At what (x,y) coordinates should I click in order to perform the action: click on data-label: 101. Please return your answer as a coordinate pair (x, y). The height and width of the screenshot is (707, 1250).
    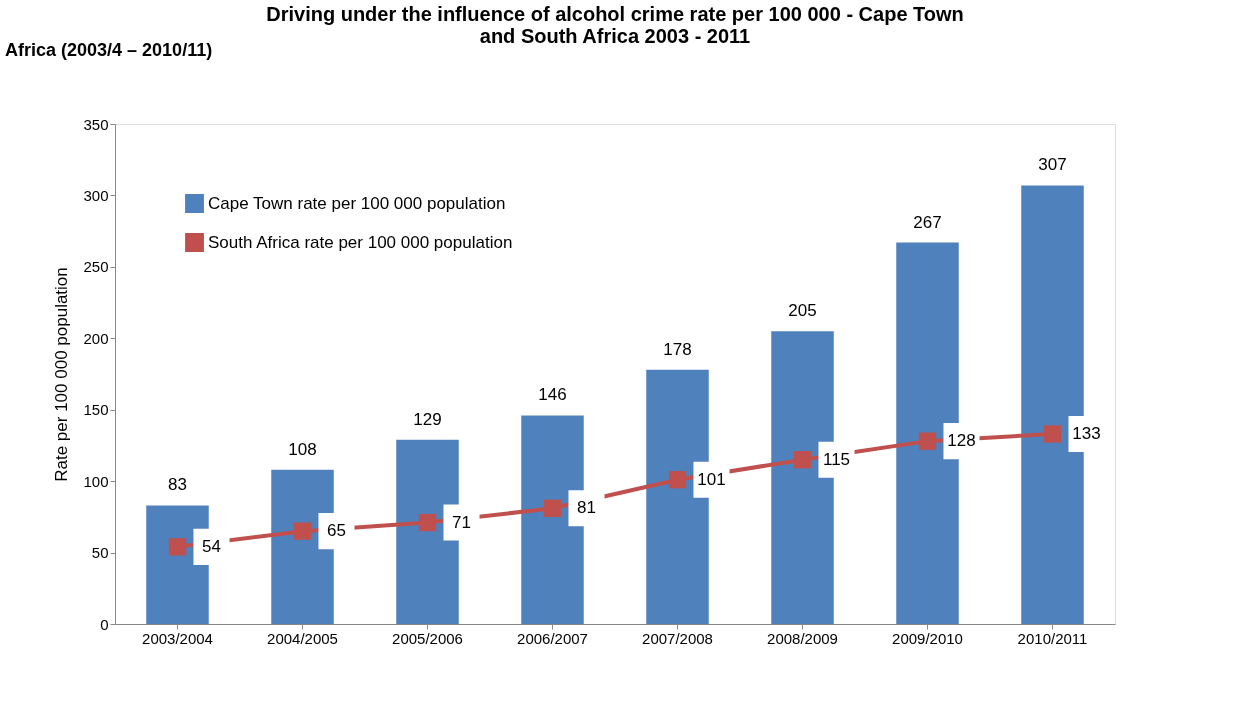
    Looking at the image, I should click on (711, 479).